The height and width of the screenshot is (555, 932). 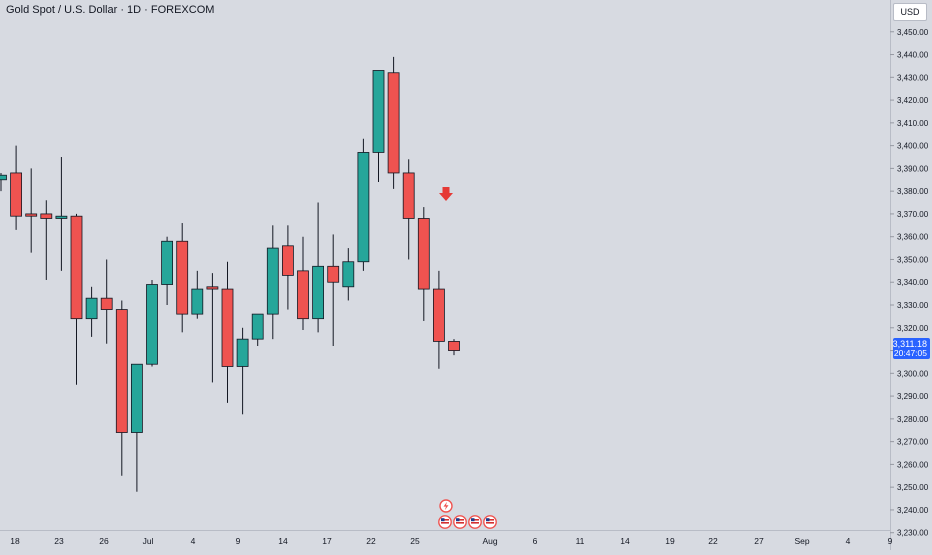 I want to click on lightning-icon, so click(x=446, y=506).